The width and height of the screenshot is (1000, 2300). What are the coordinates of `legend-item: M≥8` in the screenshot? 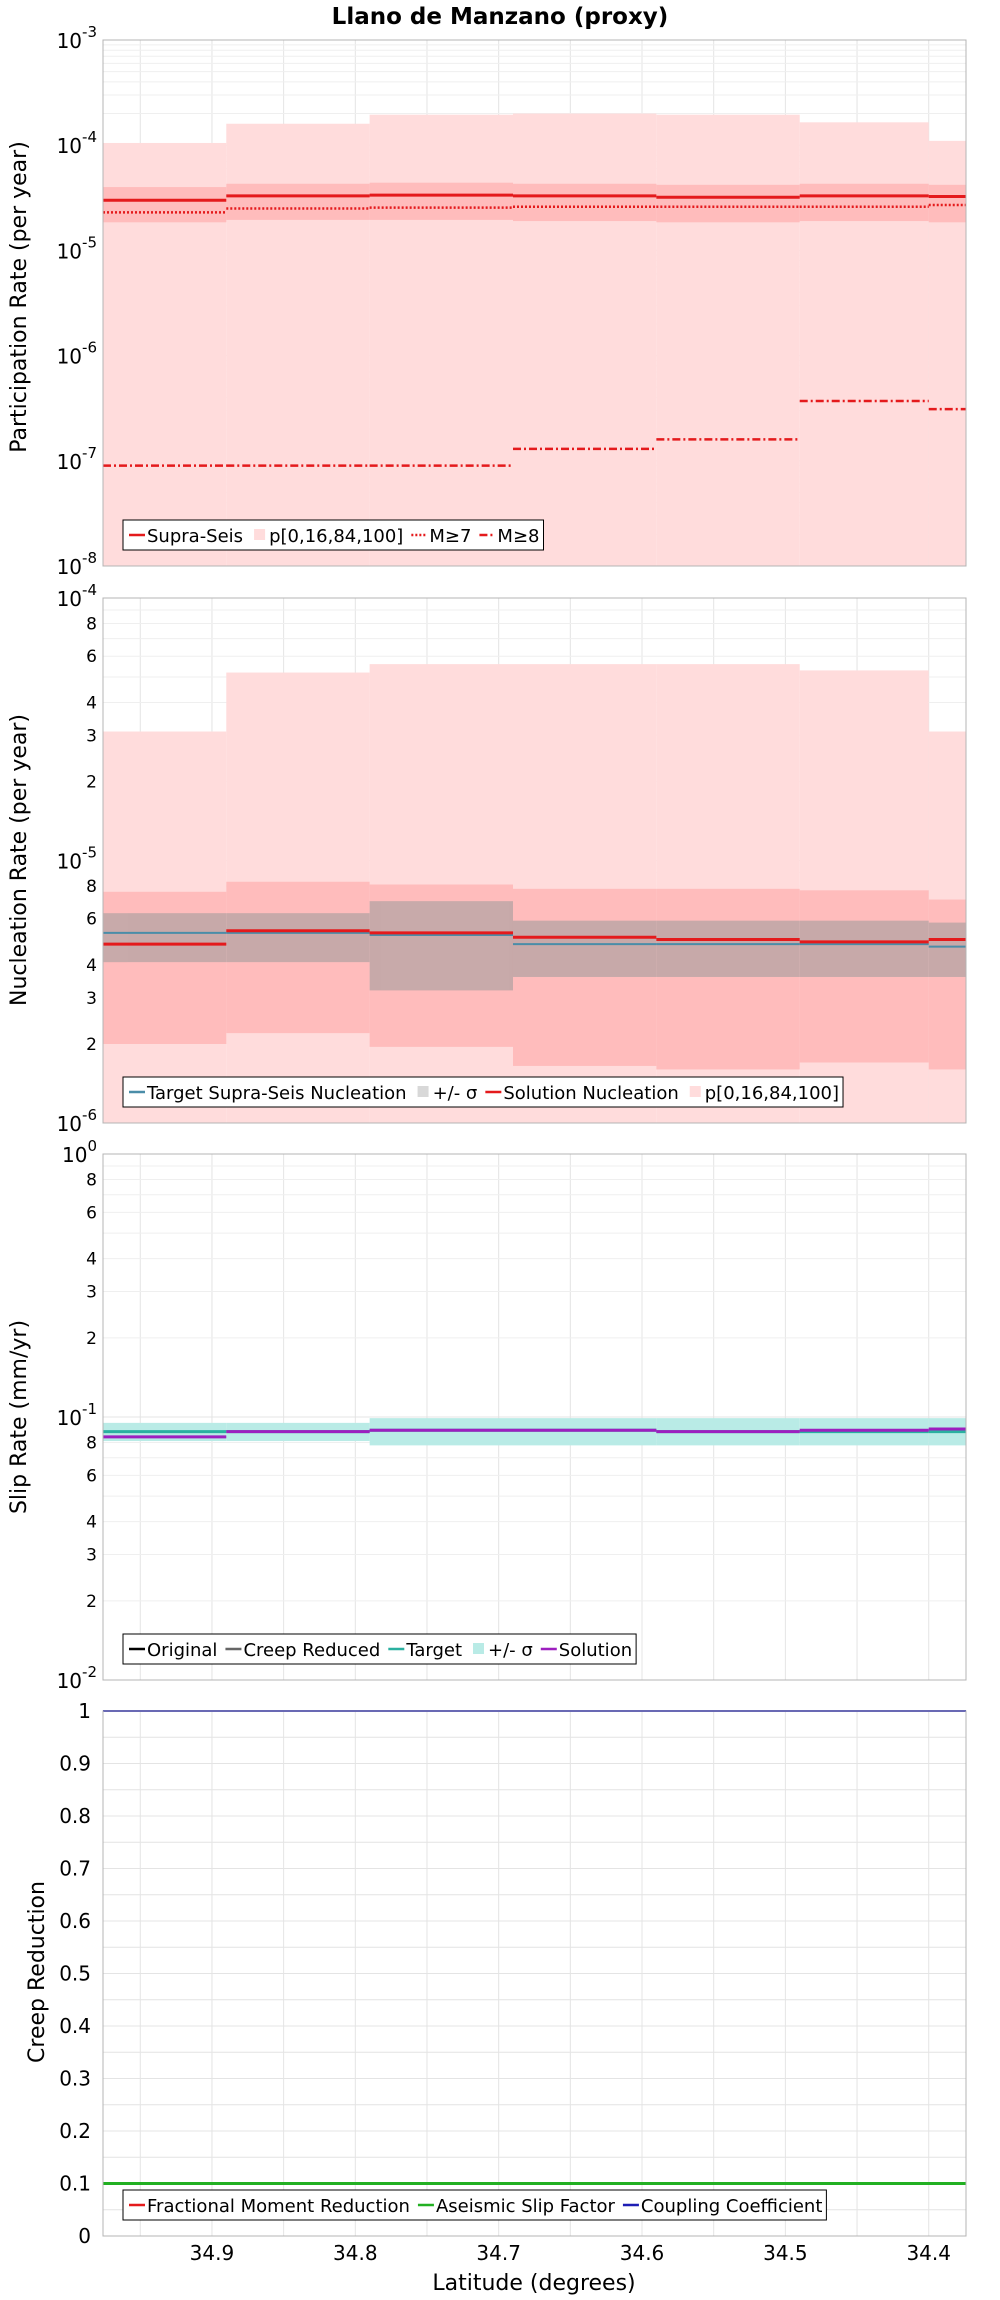 It's located at (509, 536).